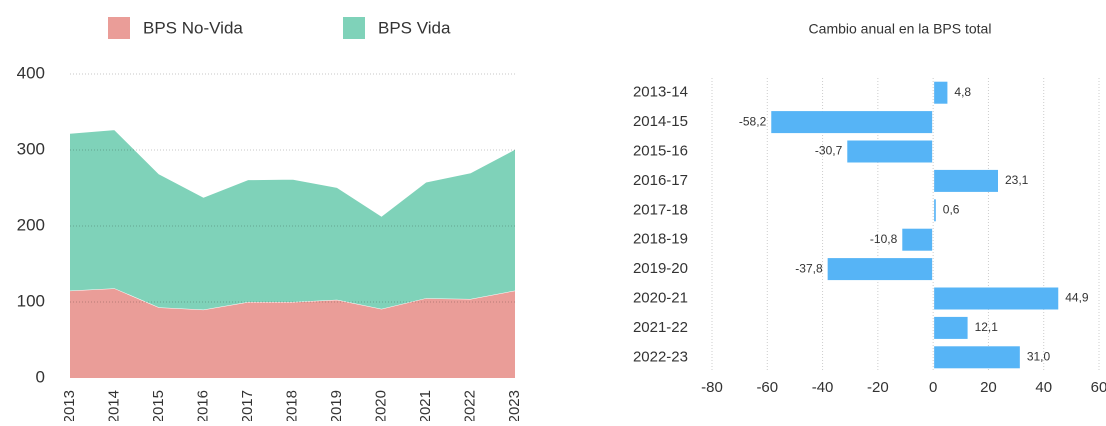  I want to click on x-tick-label: -60, so click(767, 387).